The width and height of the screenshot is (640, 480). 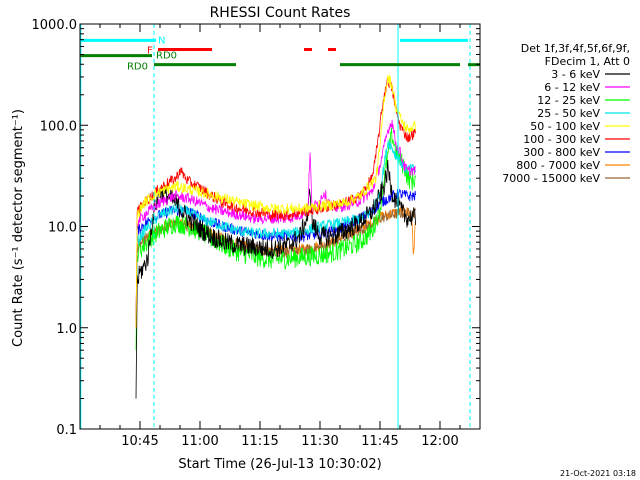 I want to click on legend-header-line: FDecim 1, Att 0, so click(x=587, y=61).